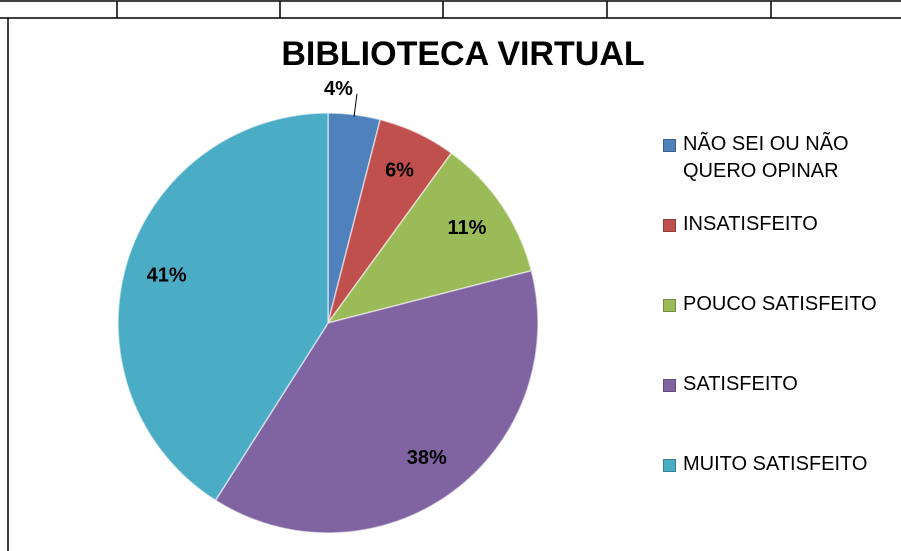 Image resolution: width=901 pixels, height=551 pixels. What do you see at coordinates (429, 238) in the screenshot?
I see `pie-slice` at bounding box center [429, 238].